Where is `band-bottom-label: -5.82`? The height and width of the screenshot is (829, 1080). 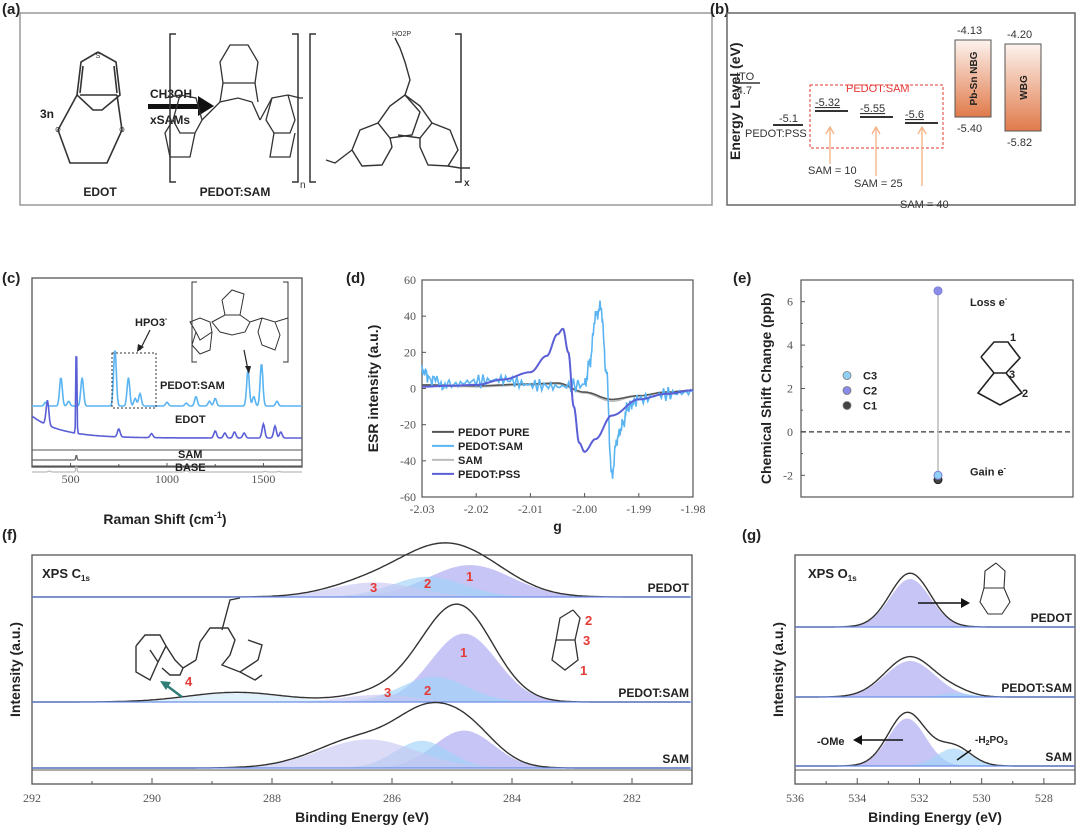 band-bottom-label: -5.82 is located at coordinates (1019, 143).